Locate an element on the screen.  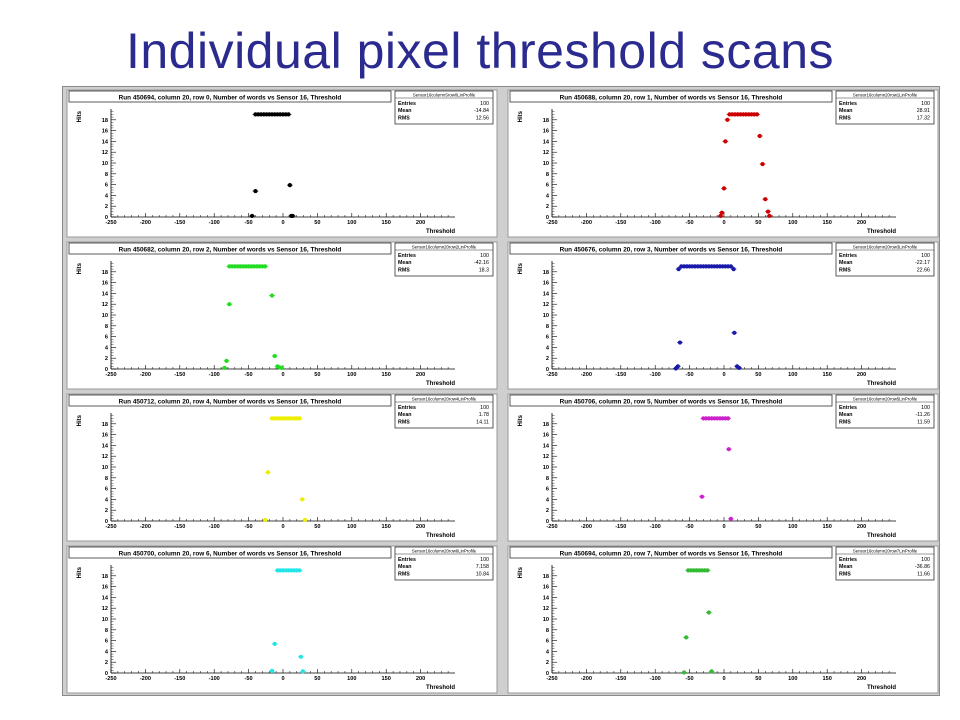
stats-name: Sensor16column20row2LinProfile is located at coordinates (444, 247).